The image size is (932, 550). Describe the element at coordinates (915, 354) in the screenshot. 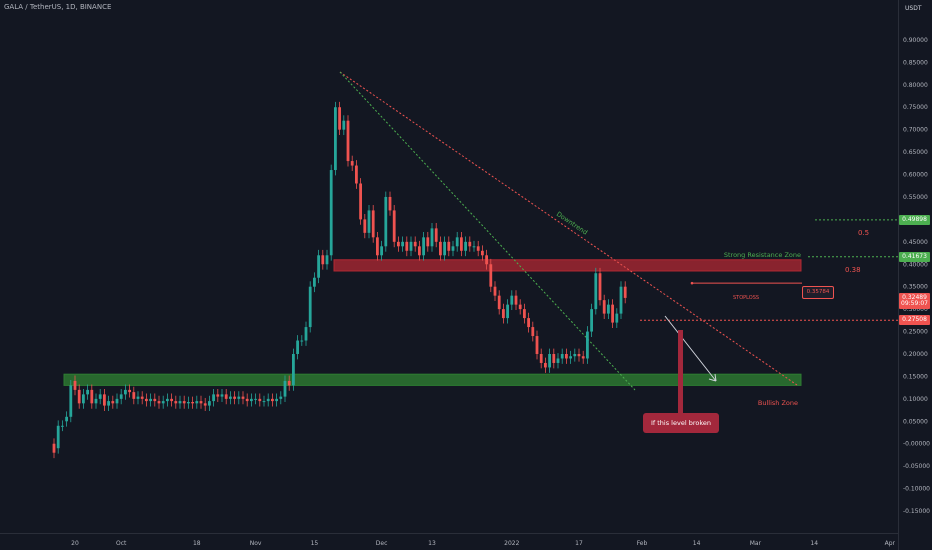

I see `y-tick-label: 0.20000` at that location.